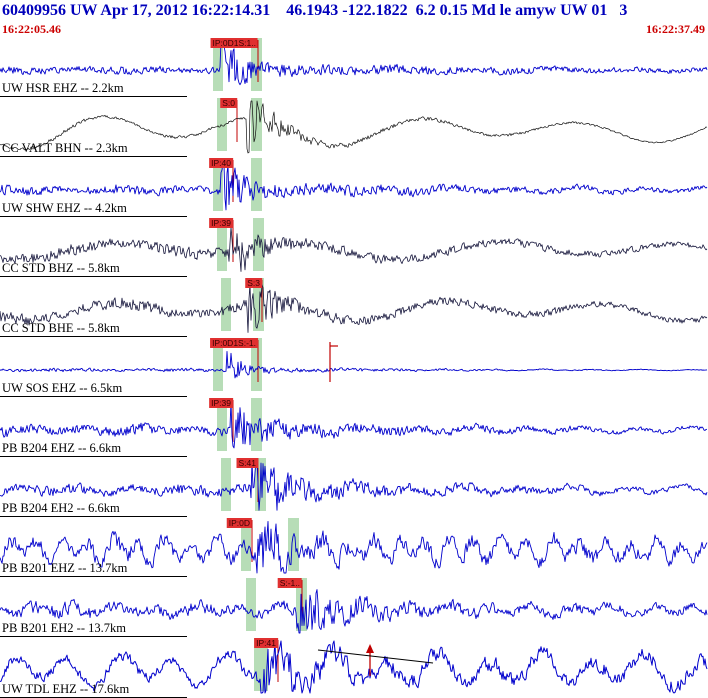  I want to click on trace-row-3: IP:39 CC STD BHZ -- 5.8km, so click(354, 247).